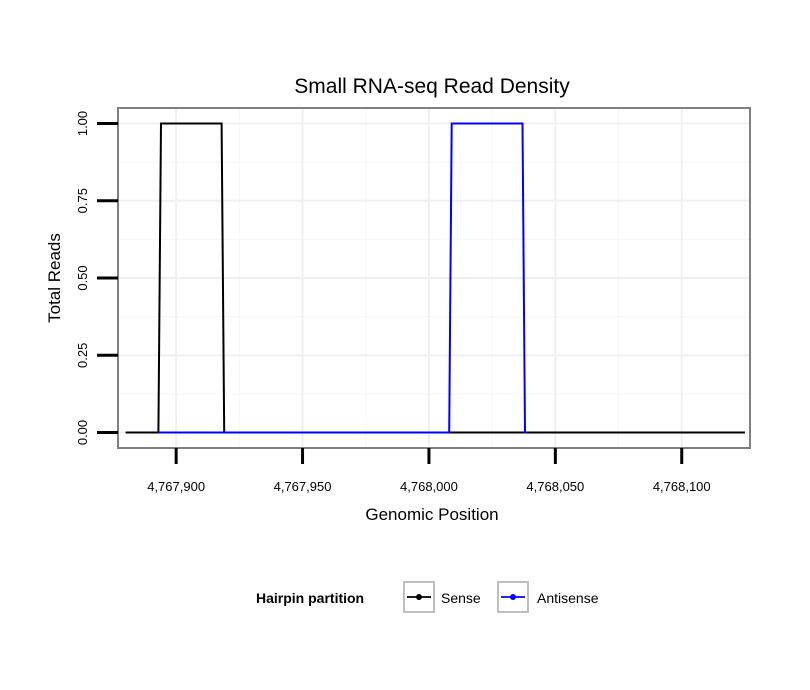 This screenshot has width=810, height=690. I want to click on x-tick-label: 4,768,050, so click(555, 486).